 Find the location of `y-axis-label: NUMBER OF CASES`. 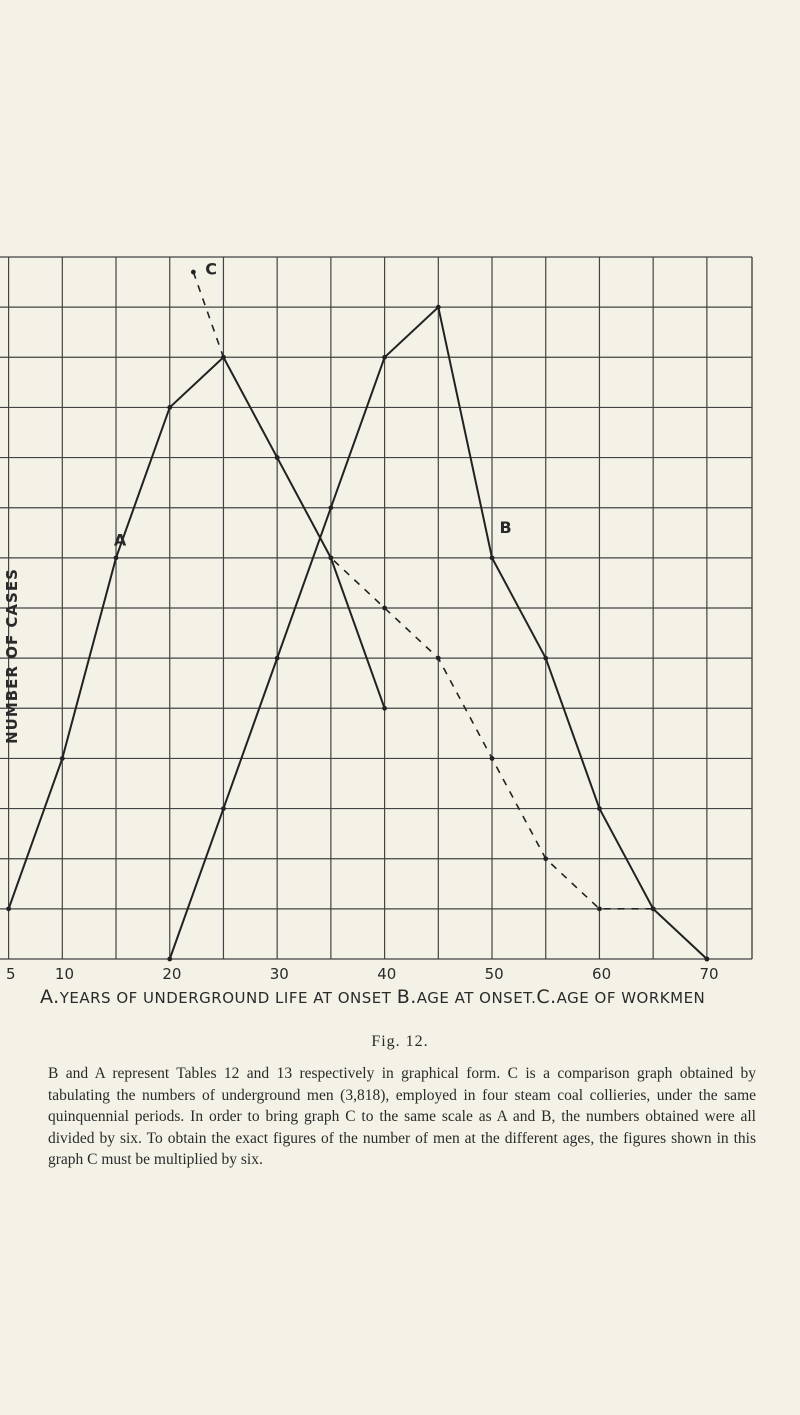

y-axis-label: NUMBER OF CASES is located at coordinates (12, 656).